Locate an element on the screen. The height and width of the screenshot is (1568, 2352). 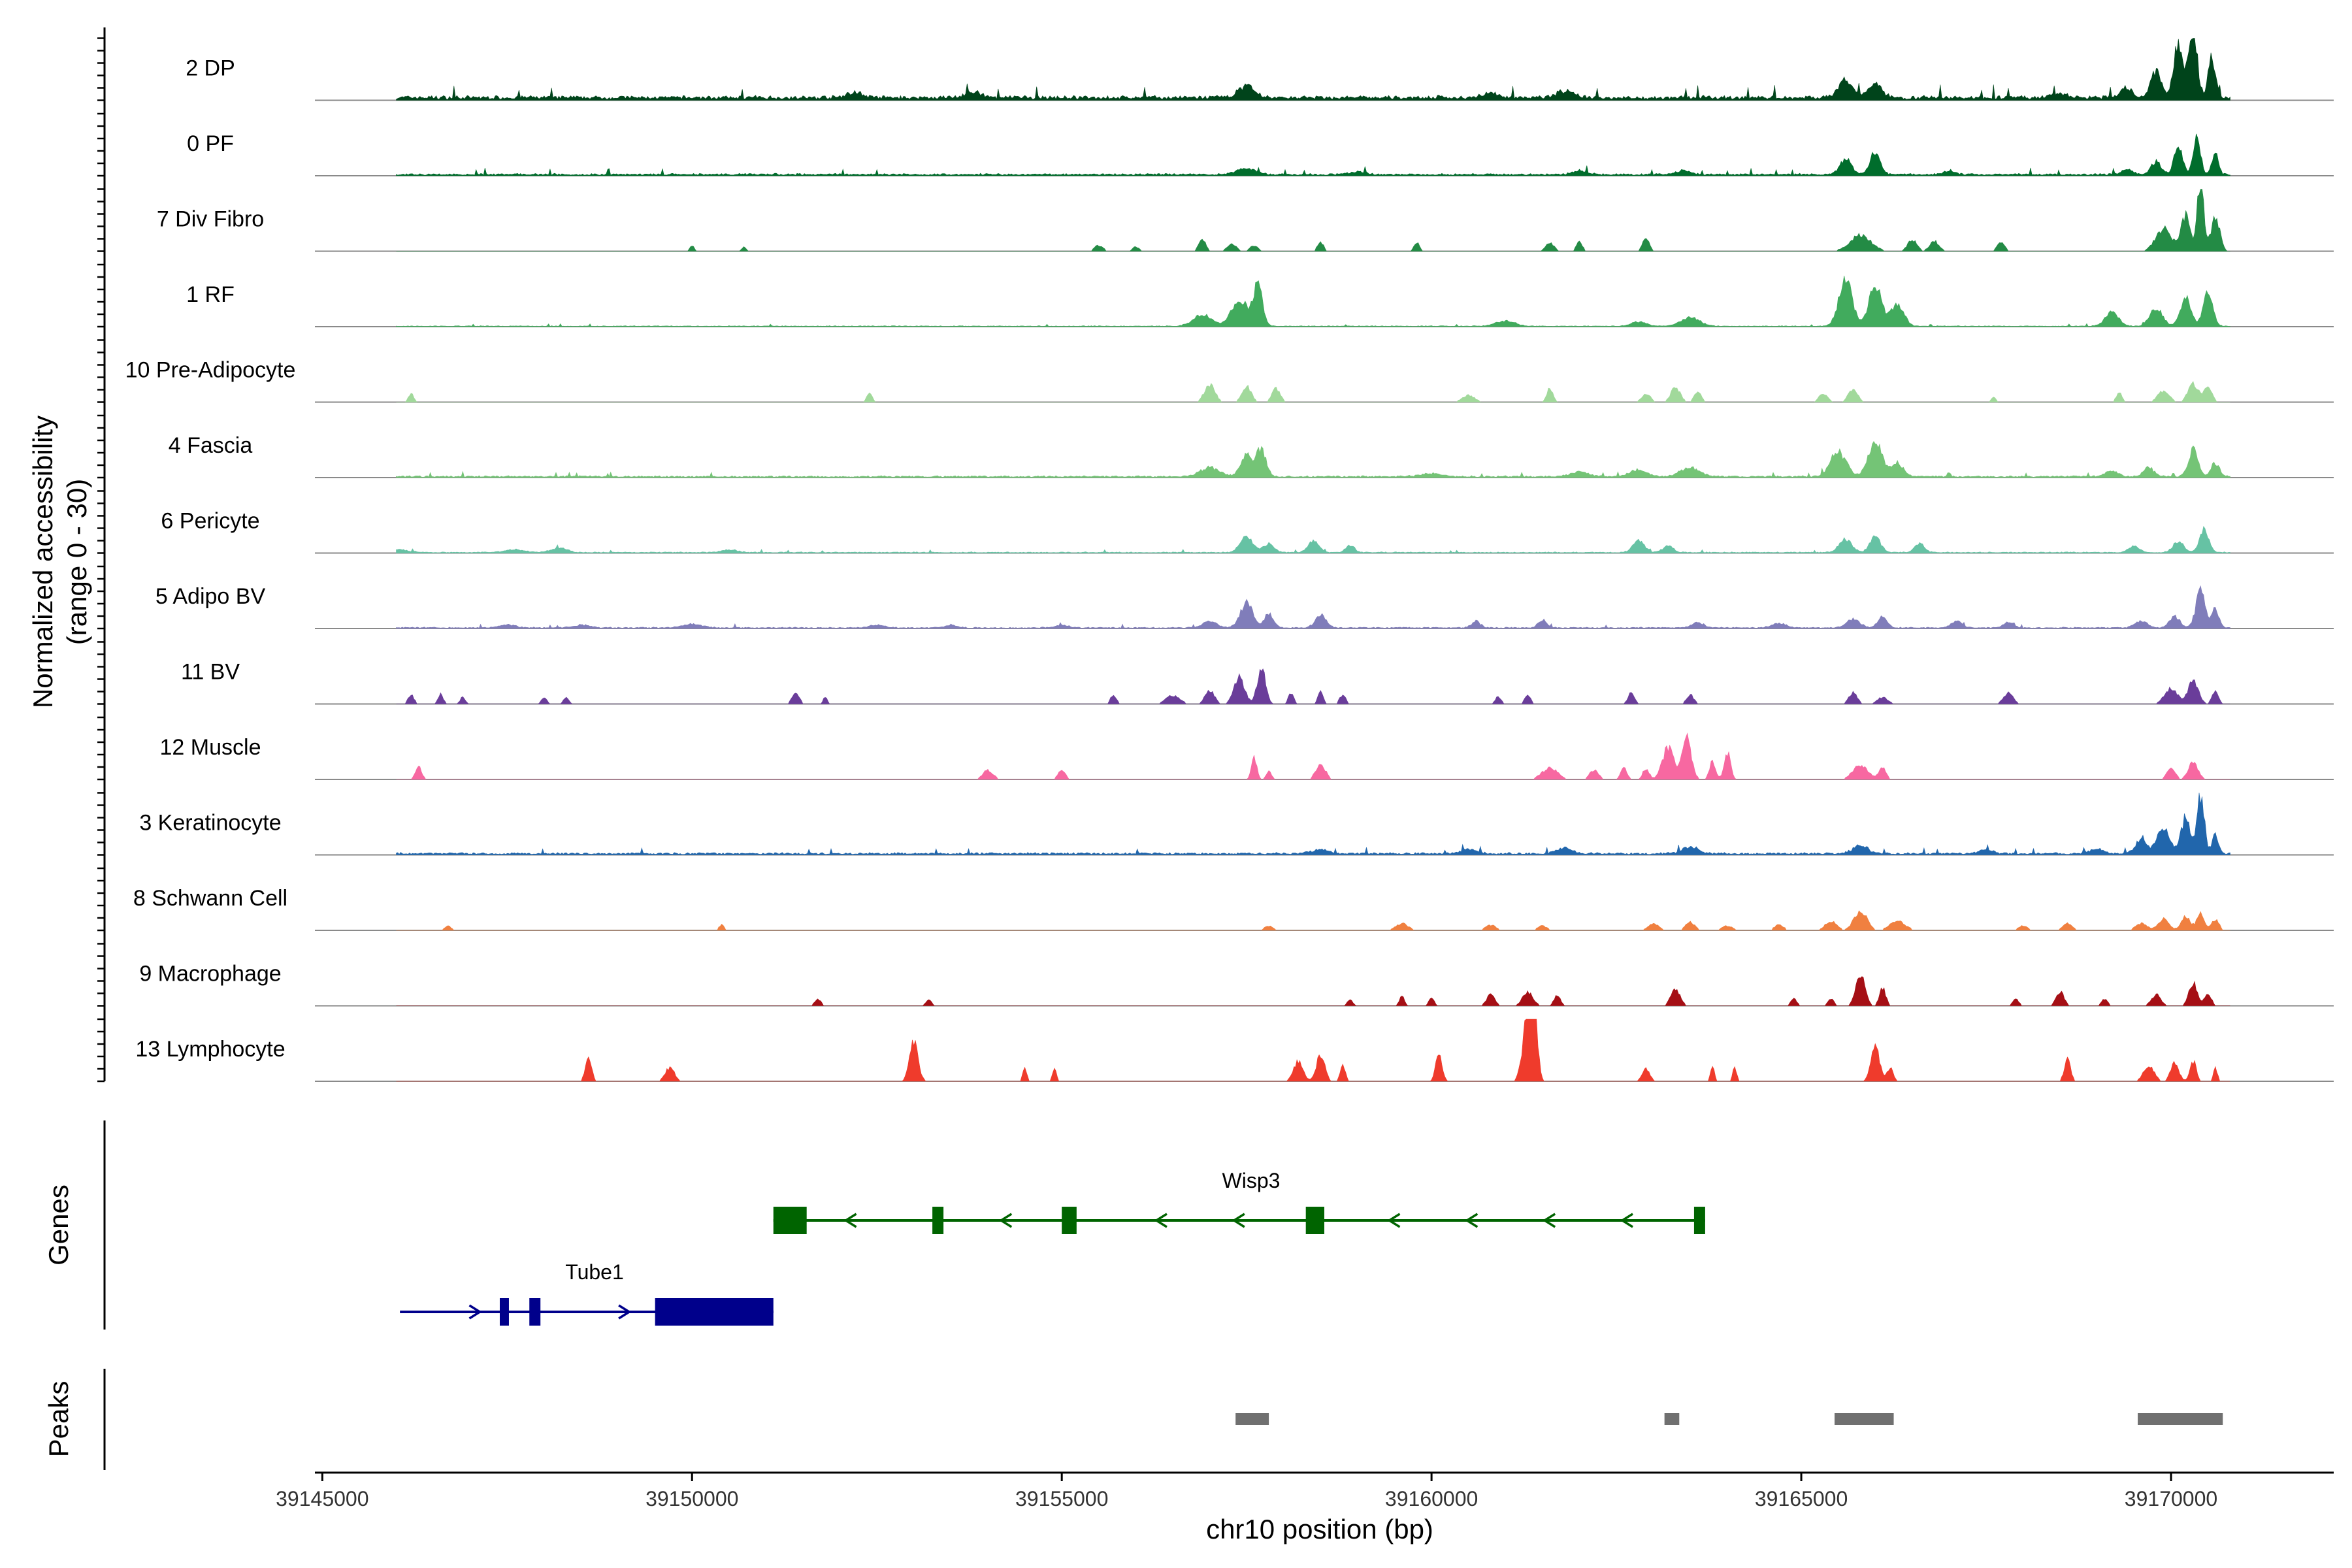
track-11-bv: 11 BV is located at coordinates (1257, 682).